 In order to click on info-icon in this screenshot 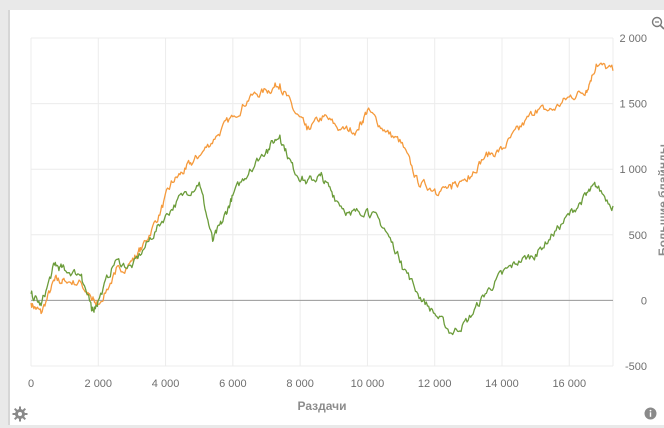, I will do `click(650, 413)`.